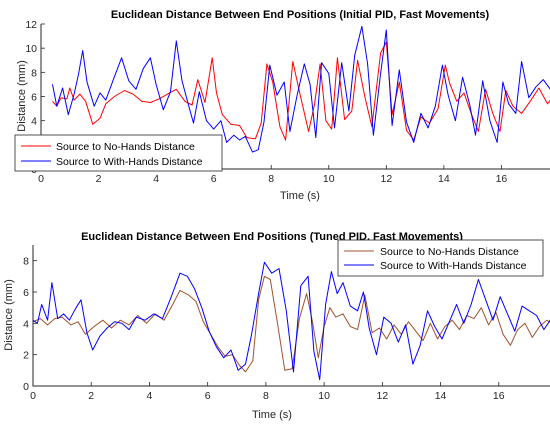 The height and width of the screenshot is (430, 550). What do you see at coordinates (31, 25) in the screenshot?
I see `y-tick-label: 12` at bounding box center [31, 25].